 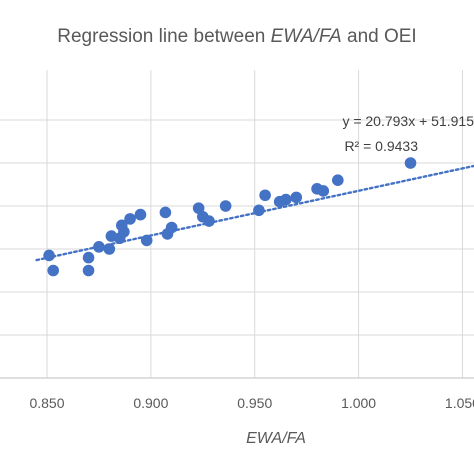 I want to click on x-tick-labels: 0.850 0.900 0.950 1.000 1.050, so click(x=251, y=403).